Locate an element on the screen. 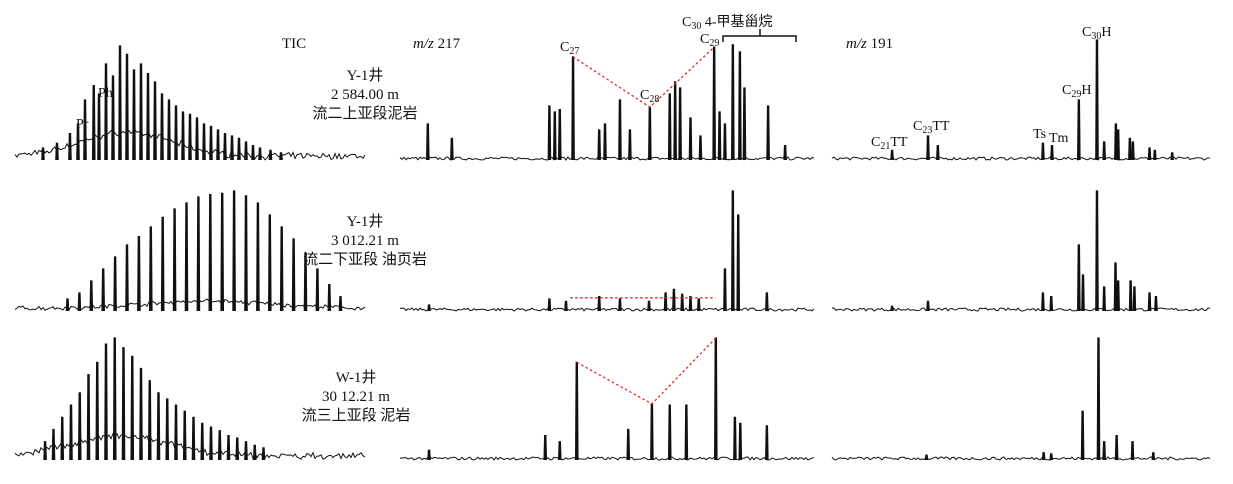  column-title-mz217: m/z 217 is located at coordinates (437, 44).